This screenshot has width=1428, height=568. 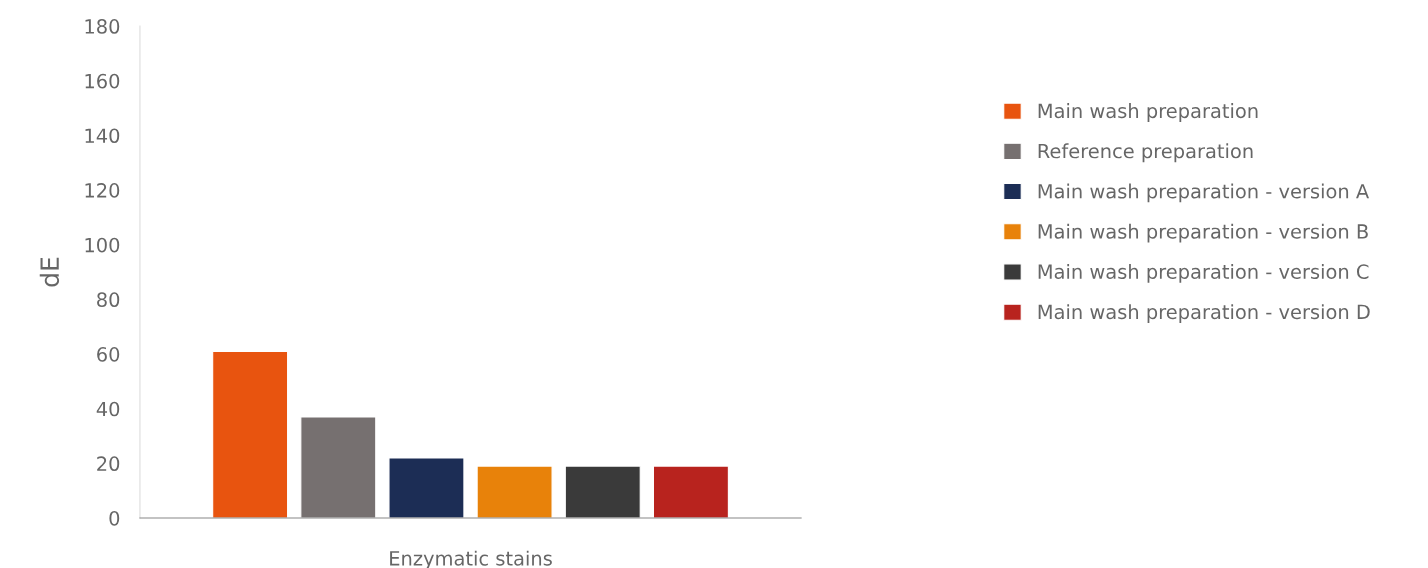 What do you see at coordinates (102, 245) in the screenshot?
I see `y-tick-label: 100` at bounding box center [102, 245].